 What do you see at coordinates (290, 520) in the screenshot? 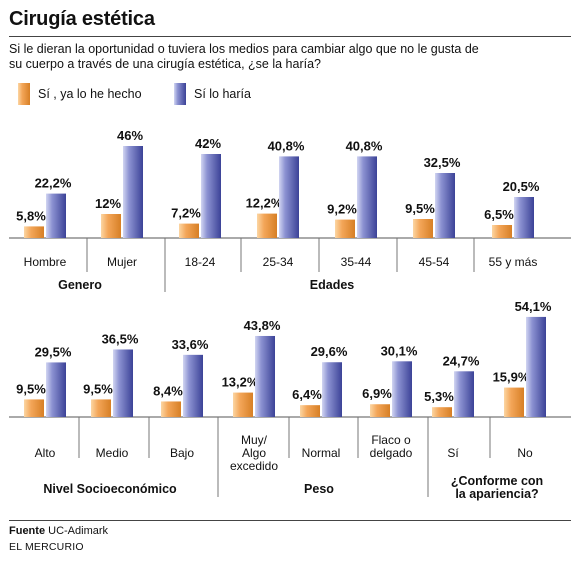
I see `footer-divider` at bounding box center [290, 520].